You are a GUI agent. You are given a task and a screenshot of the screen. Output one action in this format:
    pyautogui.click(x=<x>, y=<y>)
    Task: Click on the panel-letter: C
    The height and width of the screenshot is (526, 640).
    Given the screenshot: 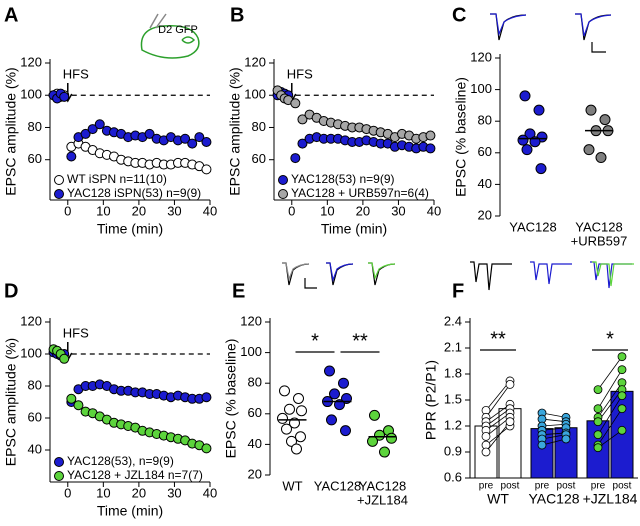 What is the action you would take?
    pyautogui.click(x=459, y=15)
    